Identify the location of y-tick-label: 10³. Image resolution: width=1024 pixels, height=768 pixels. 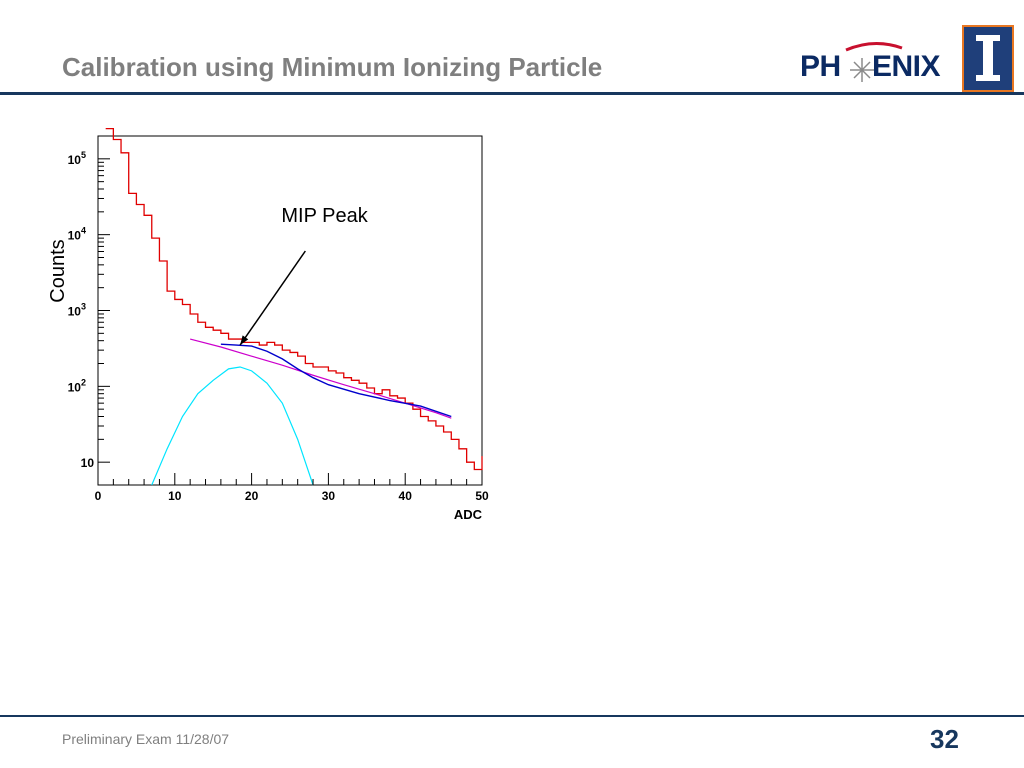
(77, 310).